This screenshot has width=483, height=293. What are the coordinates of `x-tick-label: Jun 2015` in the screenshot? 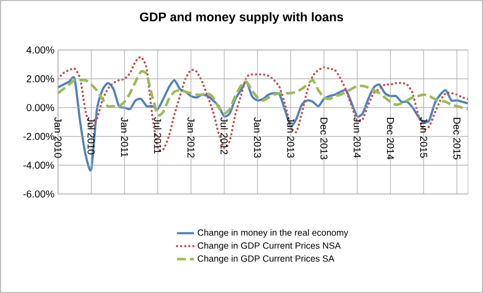 It's located at (424, 137).